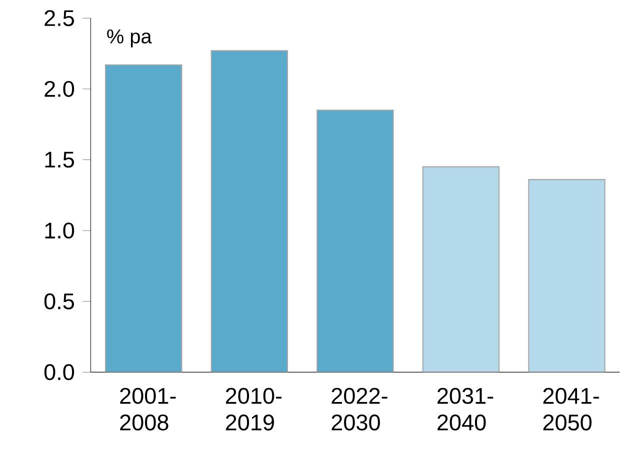 This screenshot has width=631, height=461. I want to click on x-tick-label: 2041-2050, so click(571, 409).